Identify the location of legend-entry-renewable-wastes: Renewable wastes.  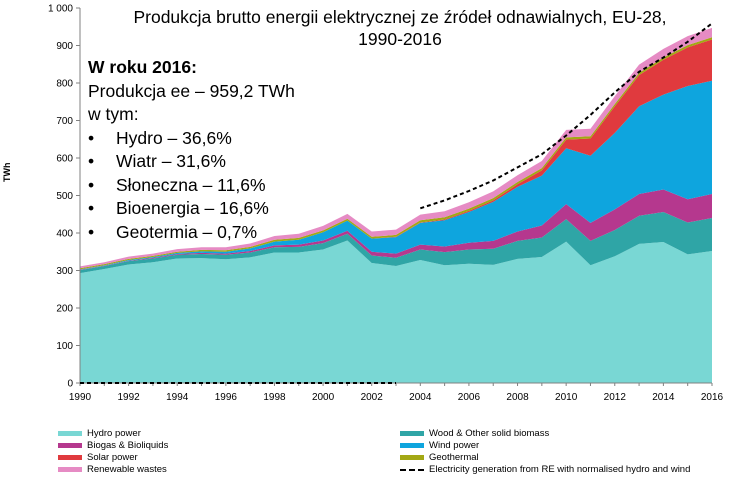
(112, 469).